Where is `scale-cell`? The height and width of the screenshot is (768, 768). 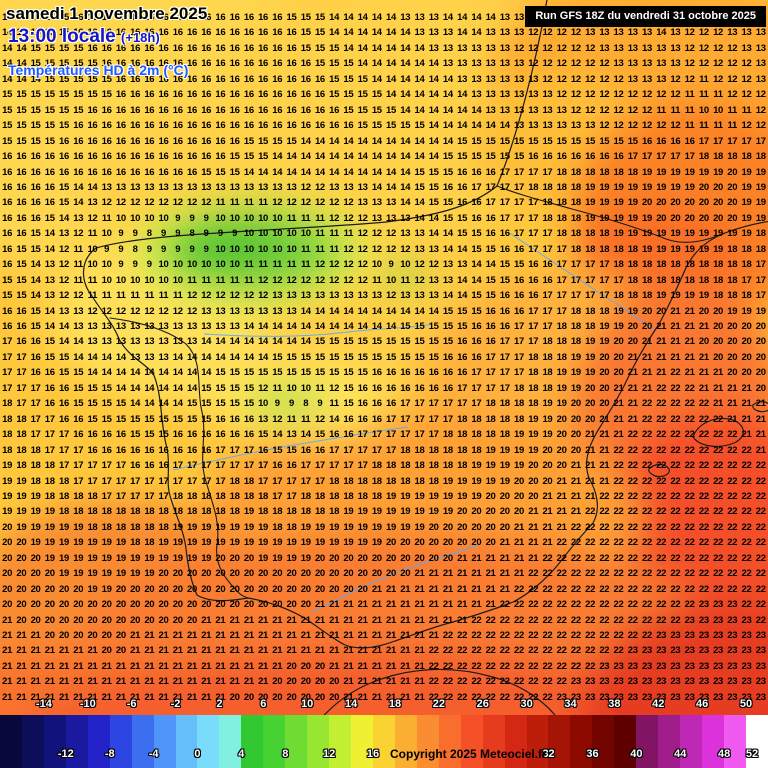
scale-cell is located at coordinates (54, 741).